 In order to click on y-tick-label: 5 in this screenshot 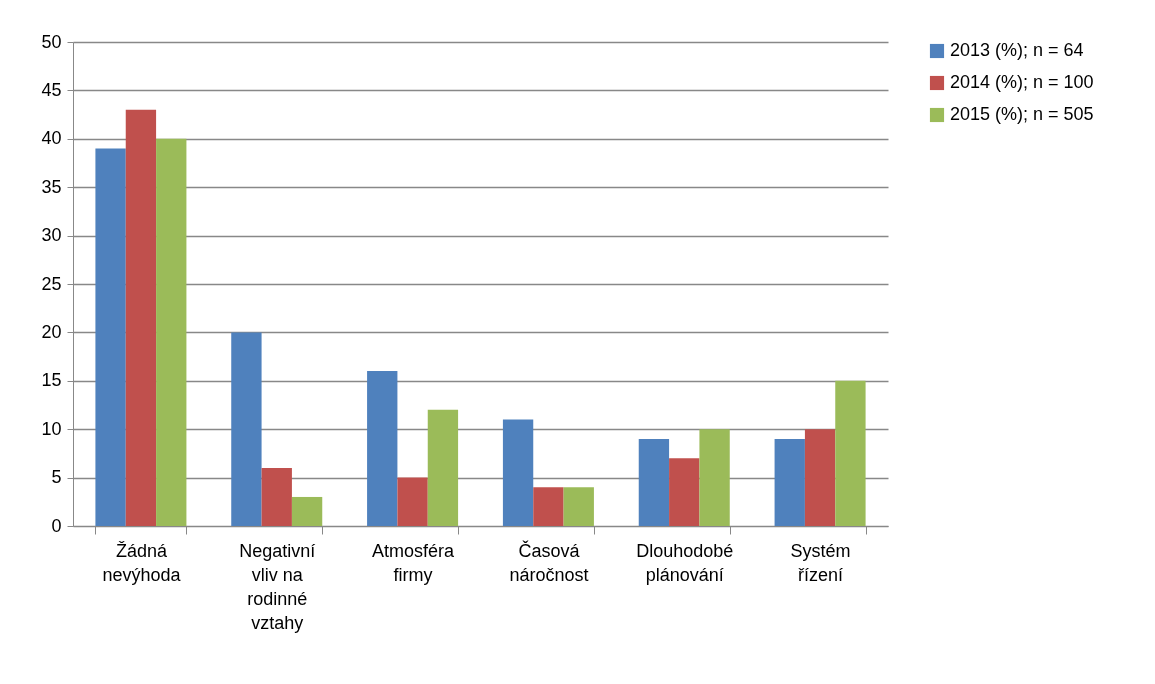, I will do `click(56, 477)`.